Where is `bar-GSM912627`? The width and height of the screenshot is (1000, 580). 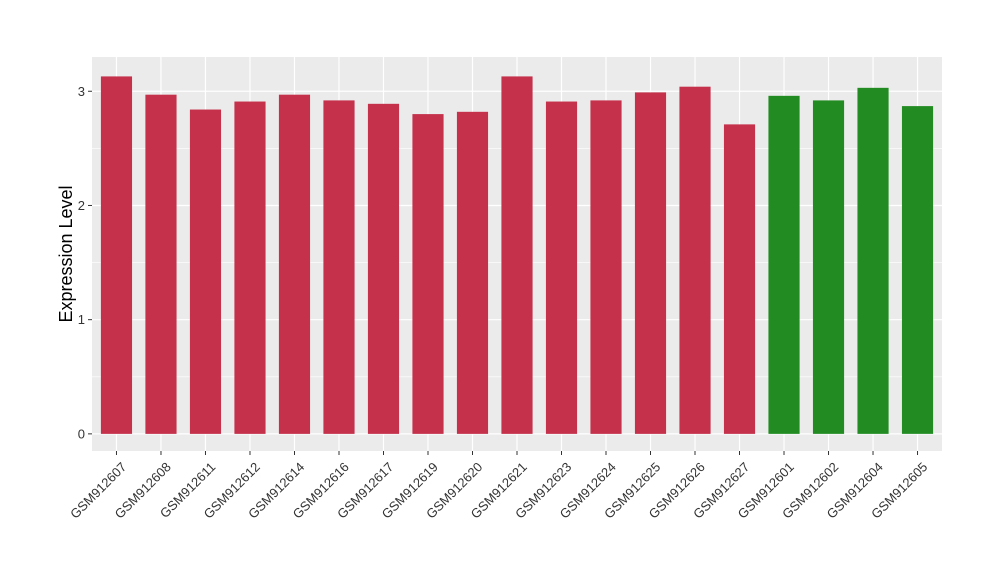 bar-GSM912627 is located at coordinates (739, 279).